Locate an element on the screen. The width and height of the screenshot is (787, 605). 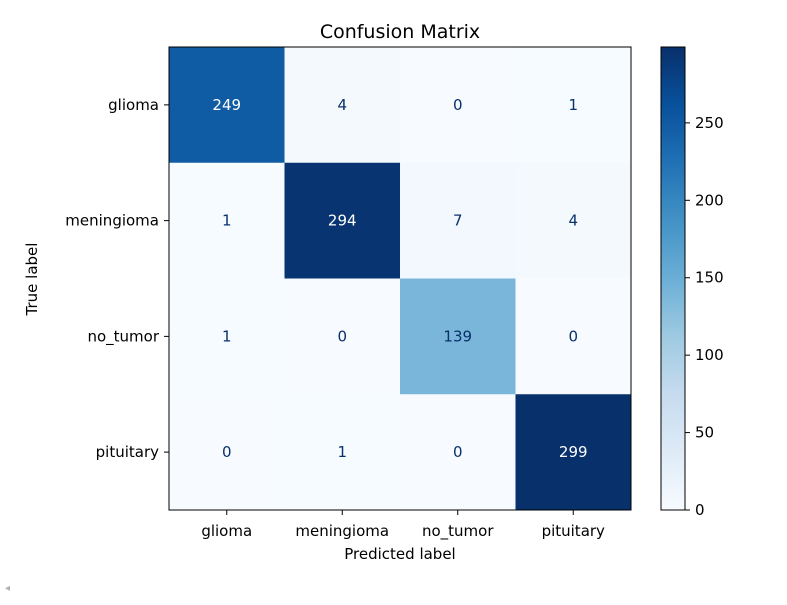
colorbar-tick-label: 200 is located at coordinates (709, 200).